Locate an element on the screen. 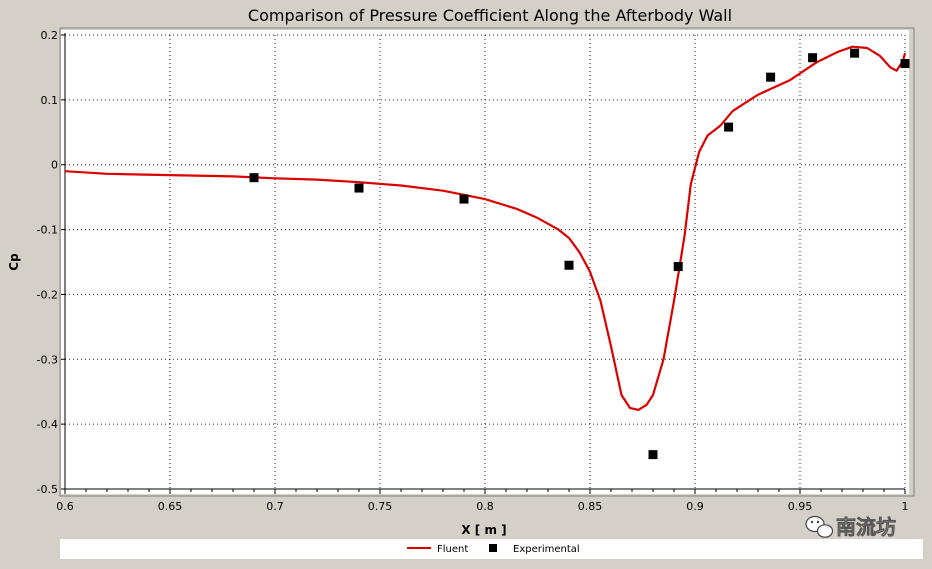 This screenshot has height=569, width=932. y-tick-label: -0.2 is located at coordinates (47, 294).